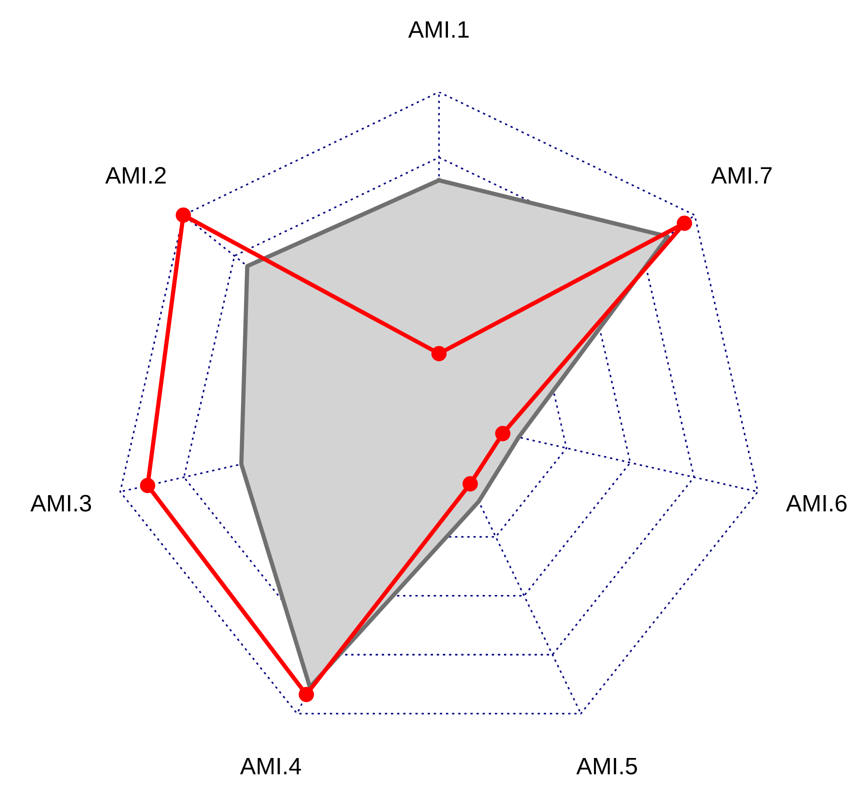 The height and width of the screenshot is (789, 865). I want to click on spoke-label: AMI.7, so click(741, 175).